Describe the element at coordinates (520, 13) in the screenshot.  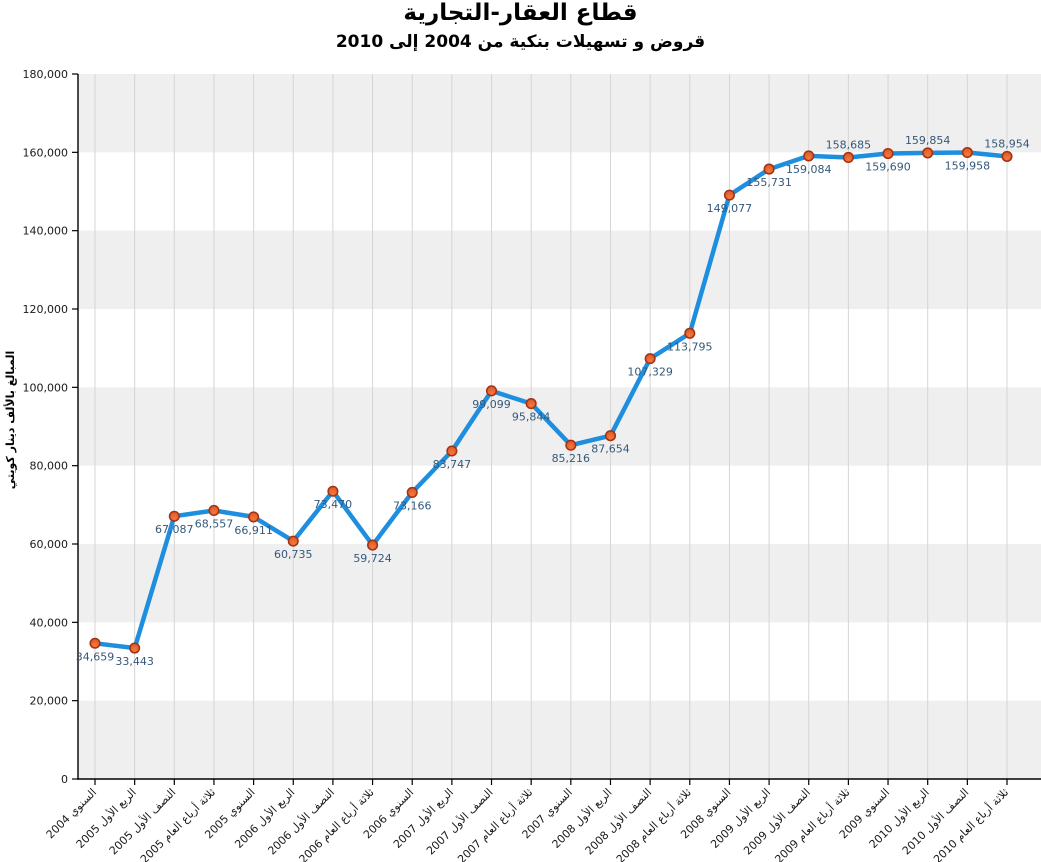
I see `chart-title: قطاع العقار-التجارية` at that location.